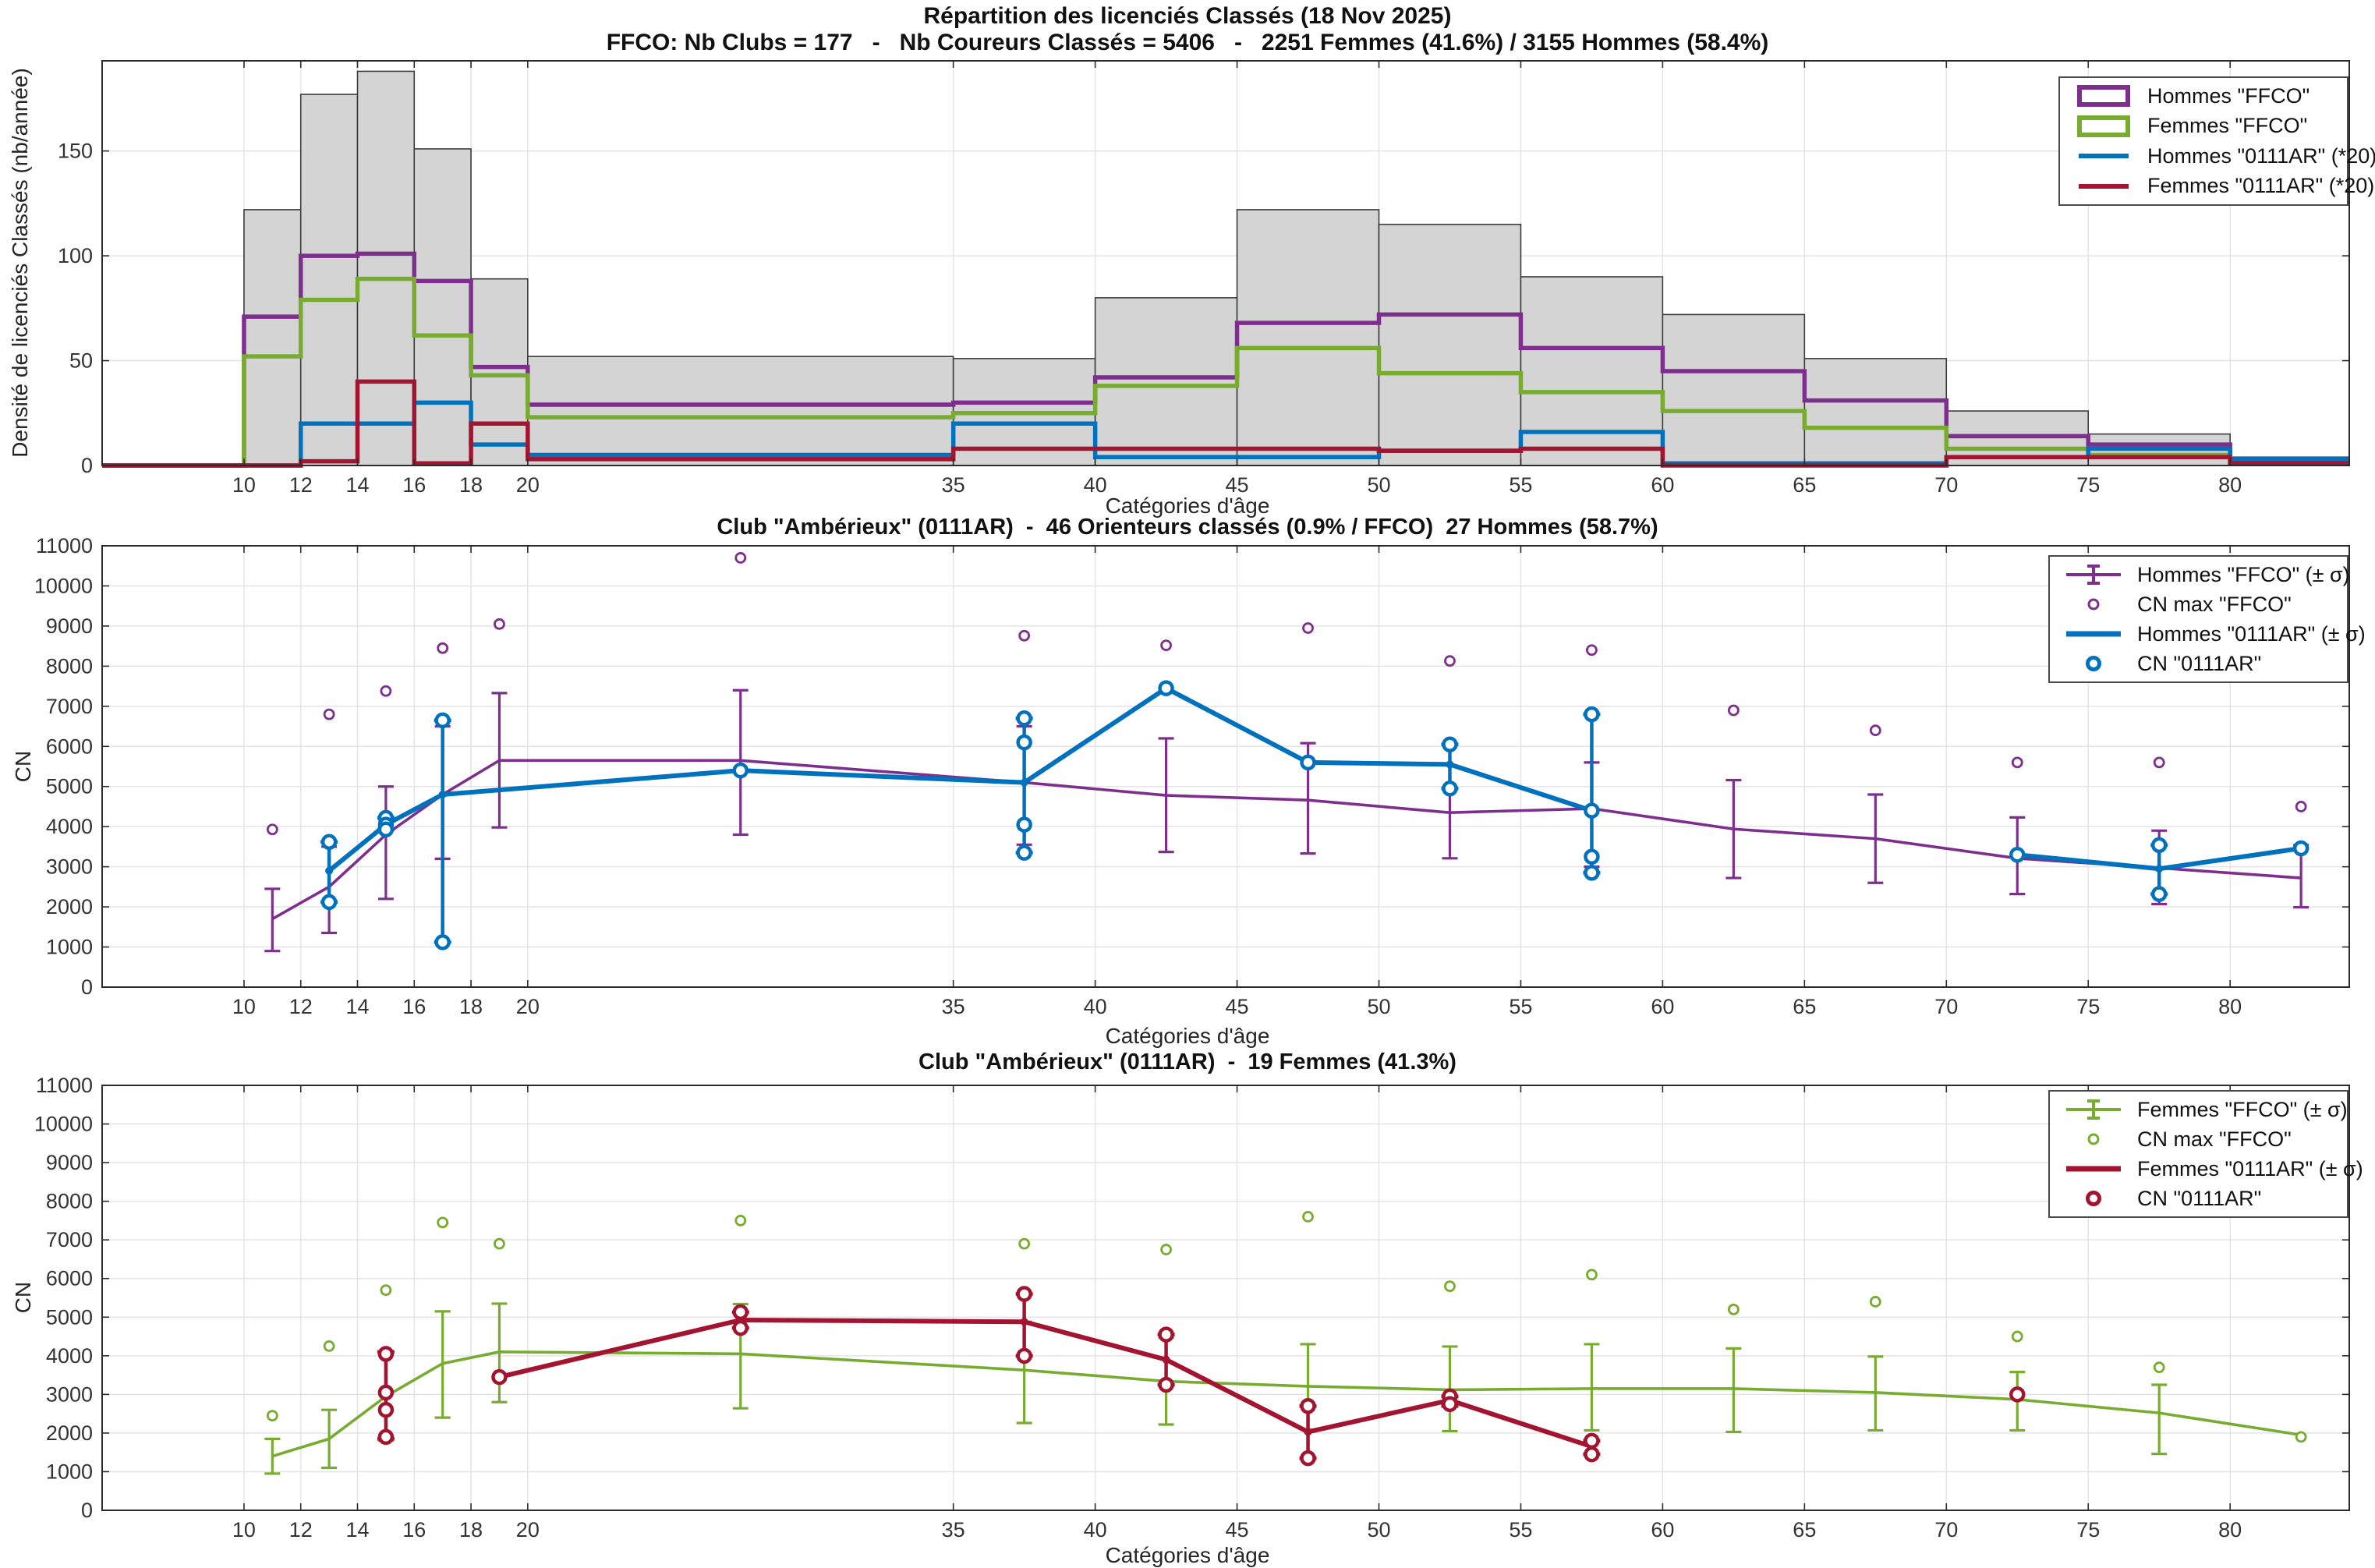  I want to click on svg-text: 4000, so click(69, 826).